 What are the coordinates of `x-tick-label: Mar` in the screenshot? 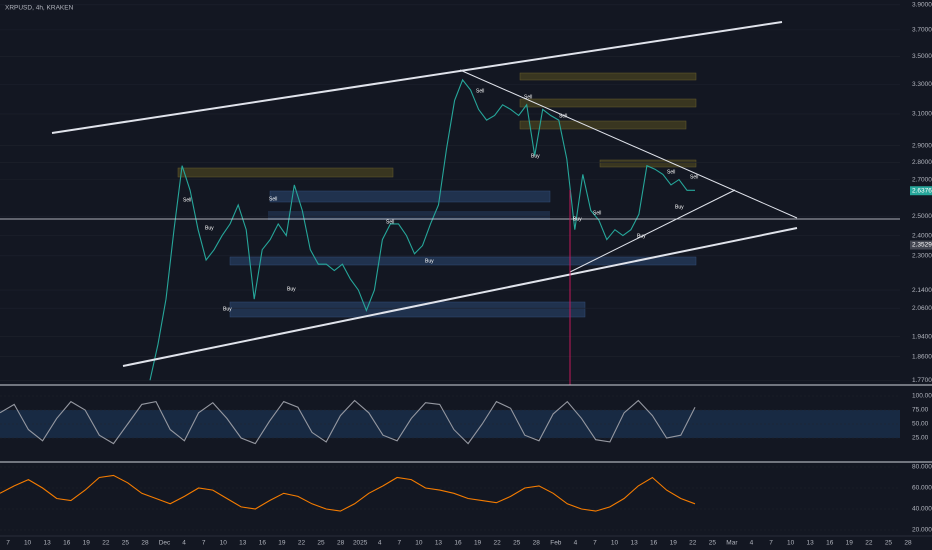 It's located at (732, 543).